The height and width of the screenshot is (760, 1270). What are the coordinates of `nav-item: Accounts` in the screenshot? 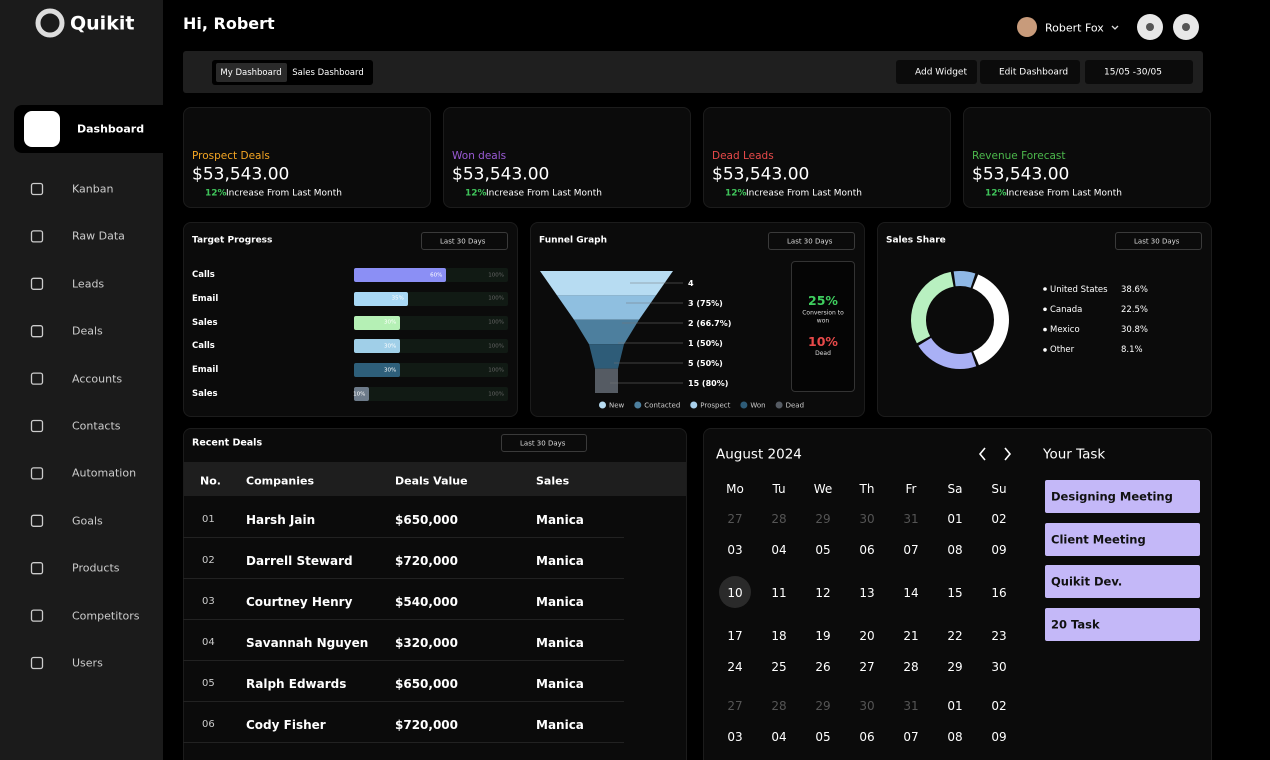 It's located at (97, 379).